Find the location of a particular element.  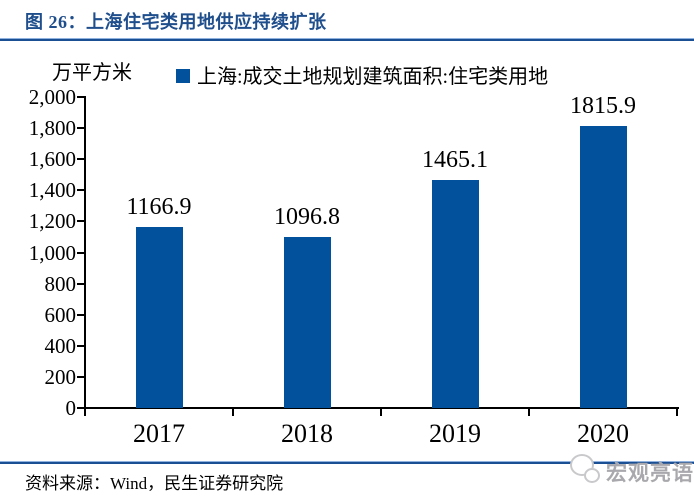

bar-value-label: 1166.9 is located at coordinates (159, 206).